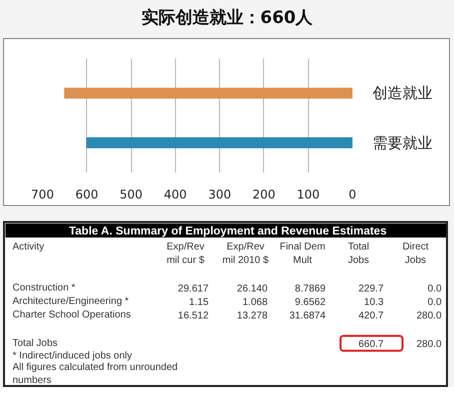 This screenshot has height=400, width=454. What do you see at coordinates (374, 302) in the screenshot?
I see `text: 10.3` at bounding box center [374, 302].